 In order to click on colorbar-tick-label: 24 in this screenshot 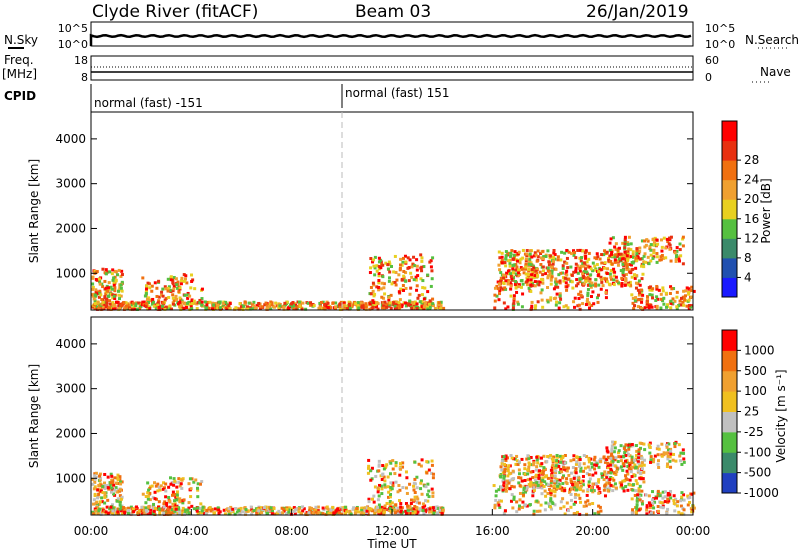, I will do `click(751, 180)`.